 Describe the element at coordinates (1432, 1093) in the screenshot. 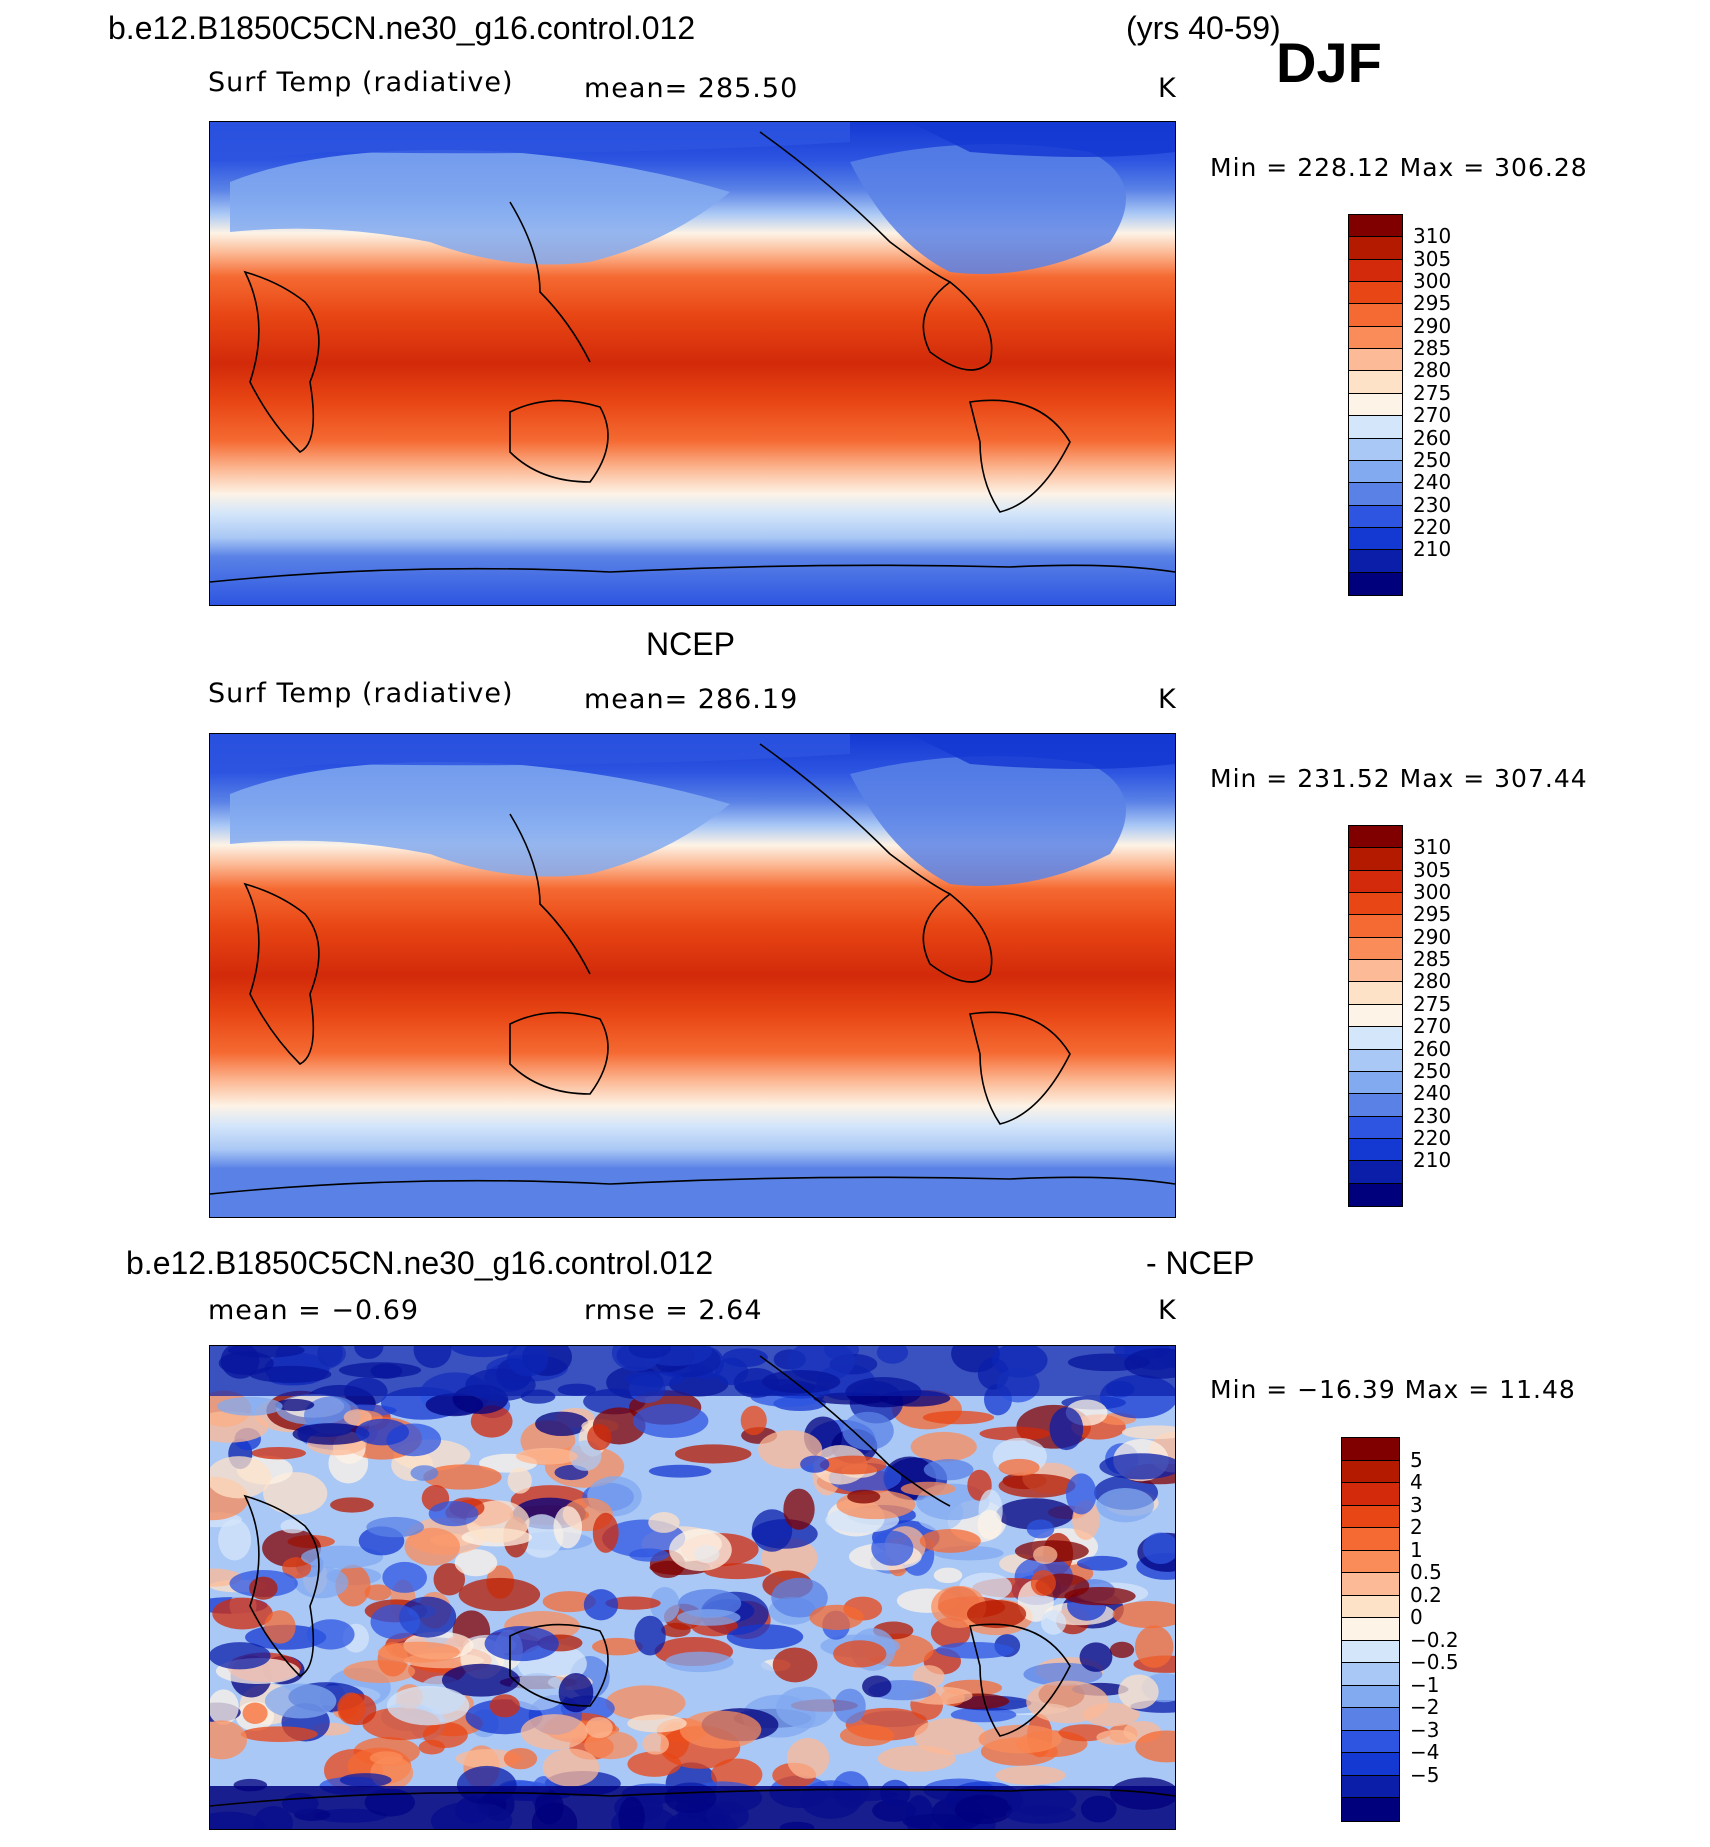

I see `panel2-colorbar-tick-label: 240` at that location.